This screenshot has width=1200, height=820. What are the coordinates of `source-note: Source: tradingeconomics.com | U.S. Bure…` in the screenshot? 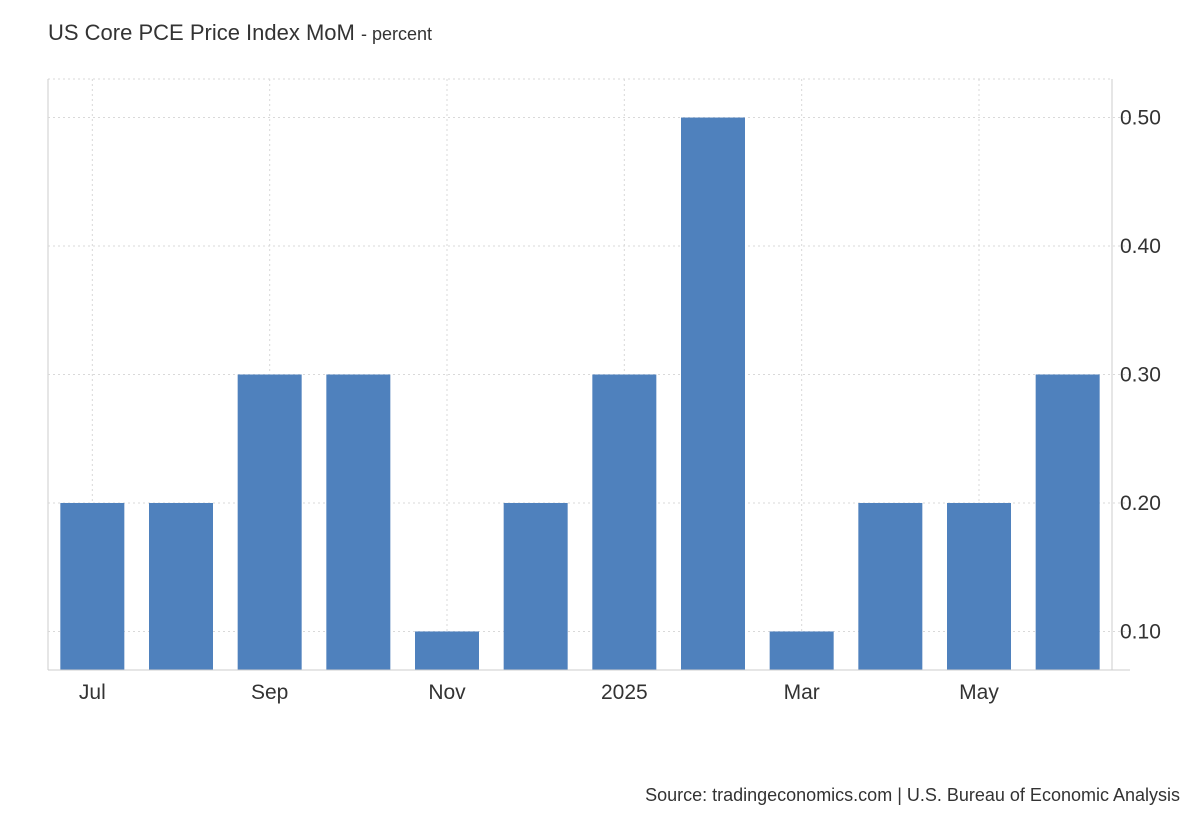 It's located at (912, 795).